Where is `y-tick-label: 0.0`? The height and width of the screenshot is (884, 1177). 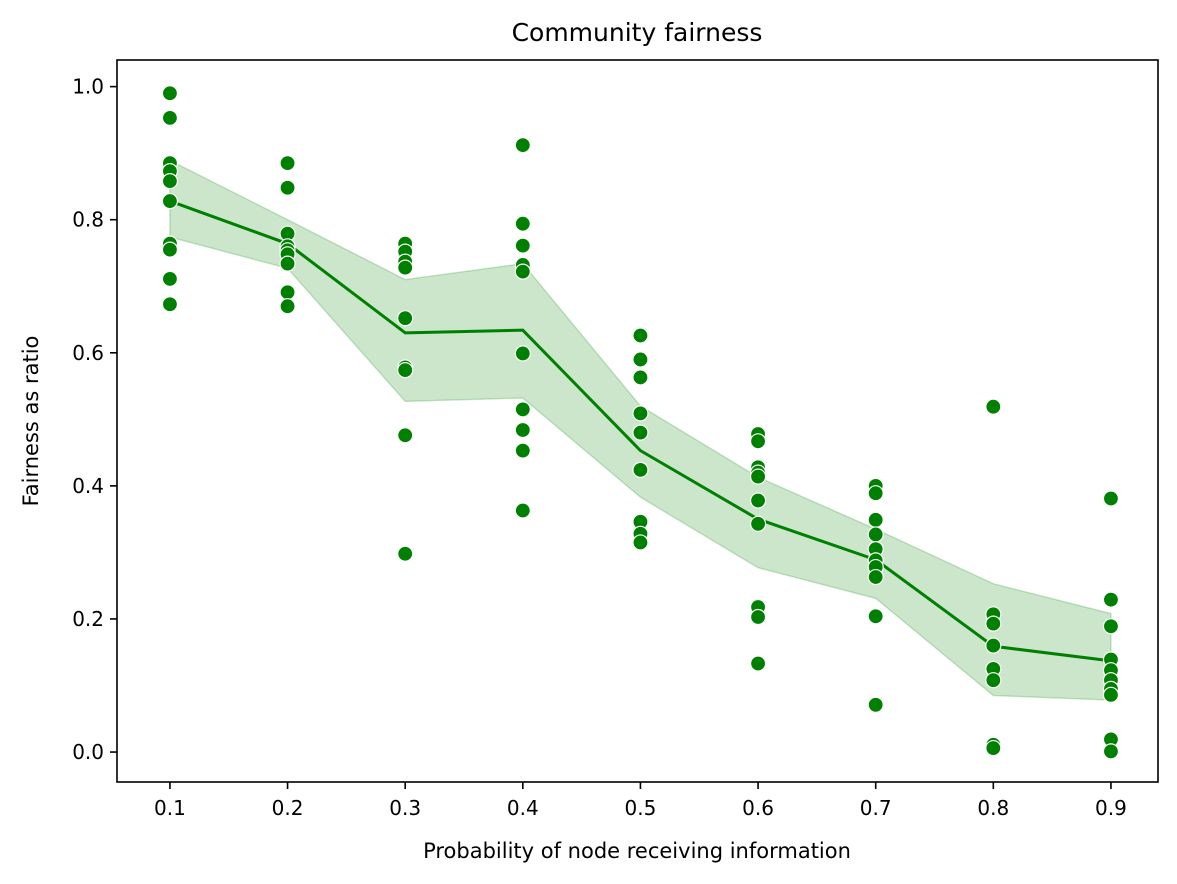 y-tick-label: 0.0 is located at coordinates (88, 752).